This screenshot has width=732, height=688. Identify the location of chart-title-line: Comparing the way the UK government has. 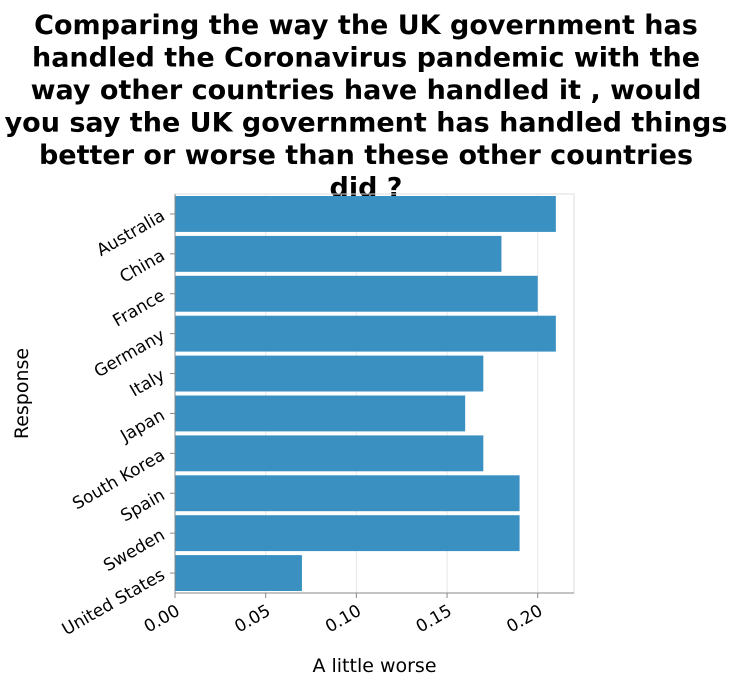
(366, 25).